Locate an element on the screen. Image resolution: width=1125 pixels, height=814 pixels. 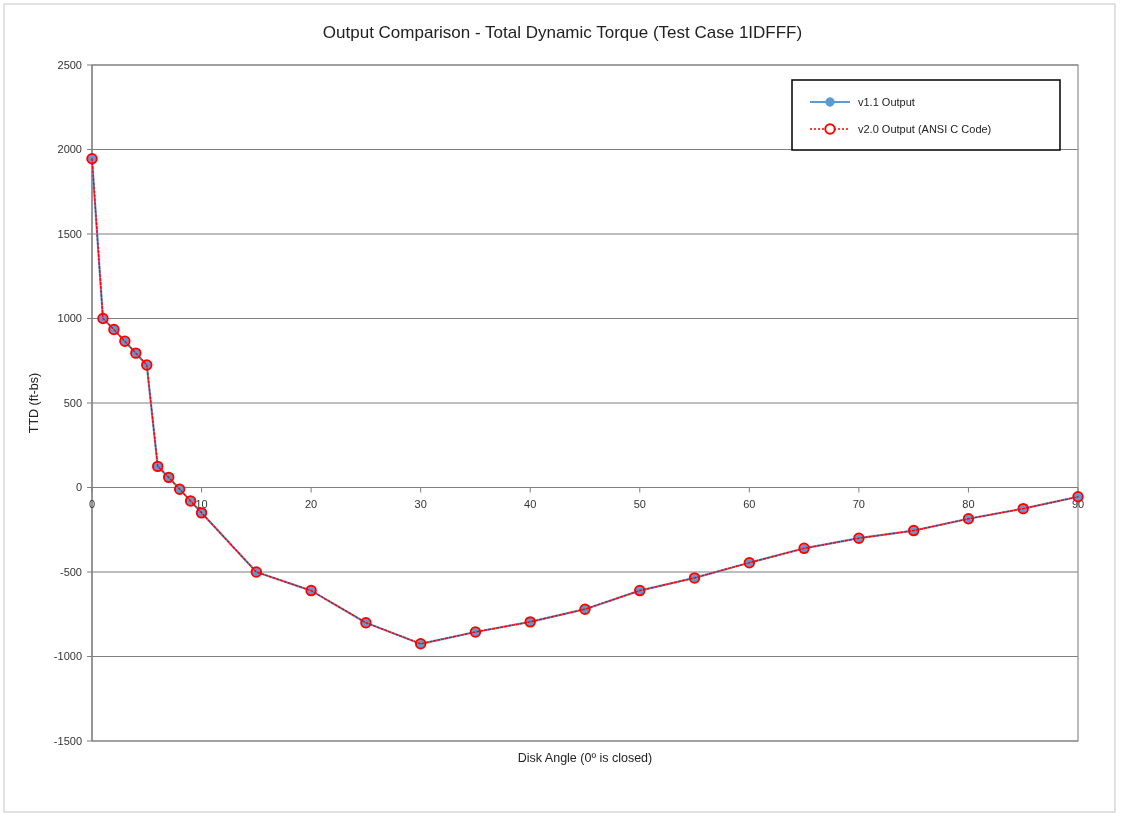
x-tick-label: 60 is located at coordinates (749, 503).